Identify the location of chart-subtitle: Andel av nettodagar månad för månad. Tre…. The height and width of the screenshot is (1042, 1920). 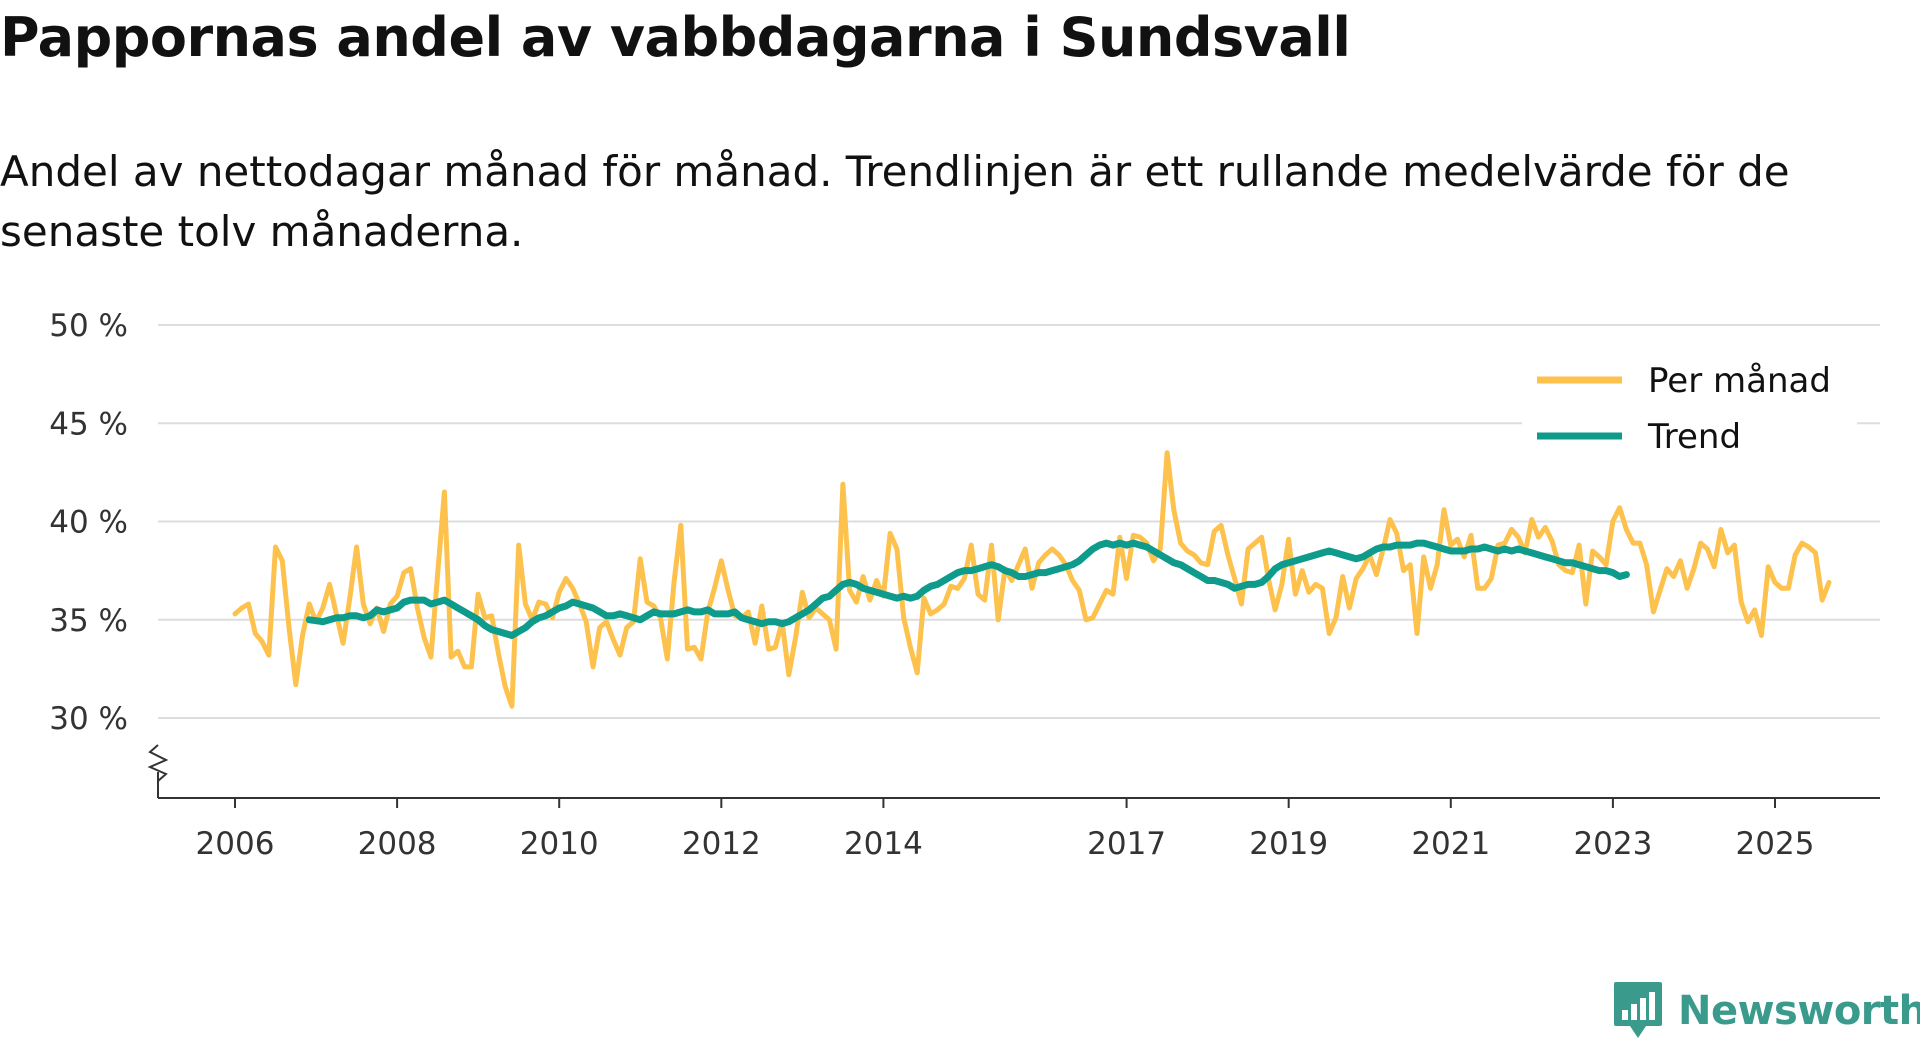
(895, 201).